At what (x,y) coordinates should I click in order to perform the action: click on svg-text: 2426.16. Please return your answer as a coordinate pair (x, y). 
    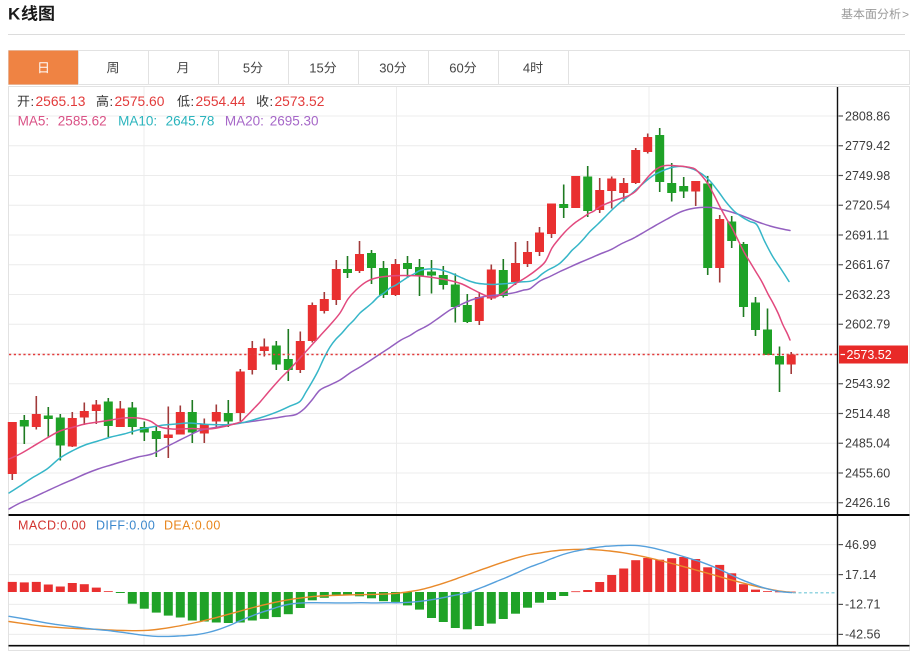
    Looking at the image, I should click on (867, 503).